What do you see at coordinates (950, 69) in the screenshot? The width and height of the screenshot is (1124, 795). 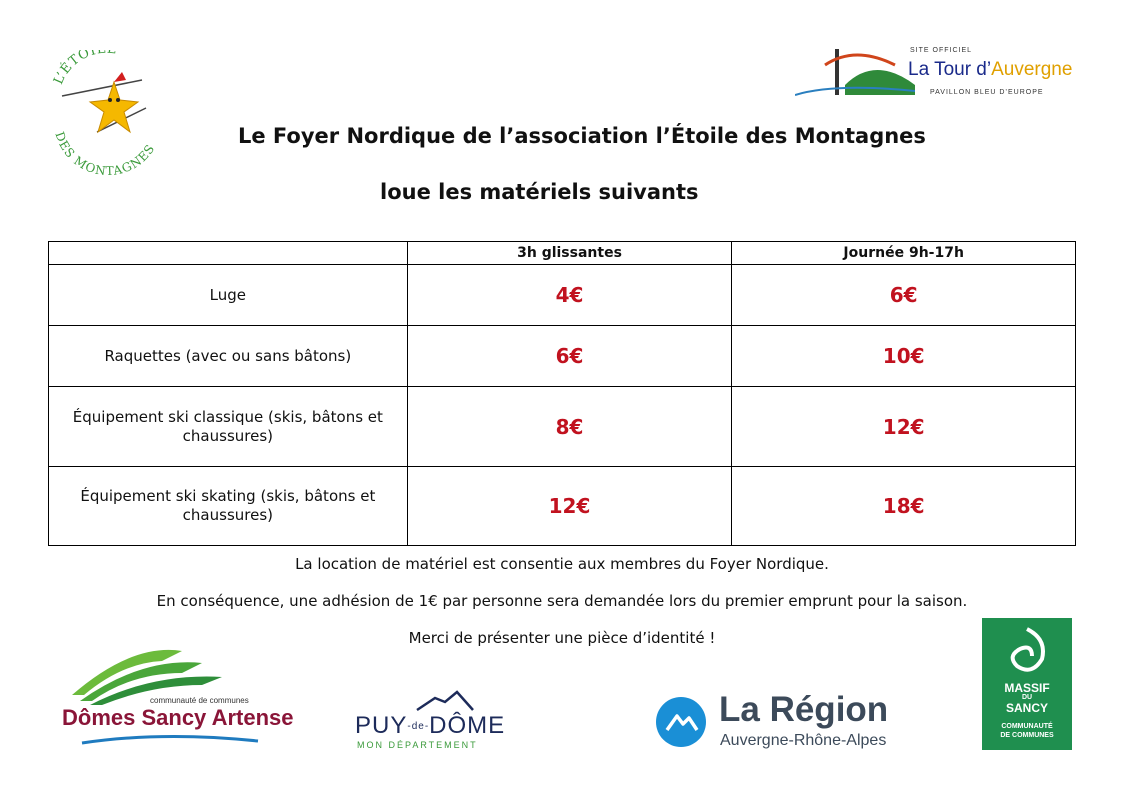 I see `tour-name-a: La Tour d’` at bounding box center [950, 69].